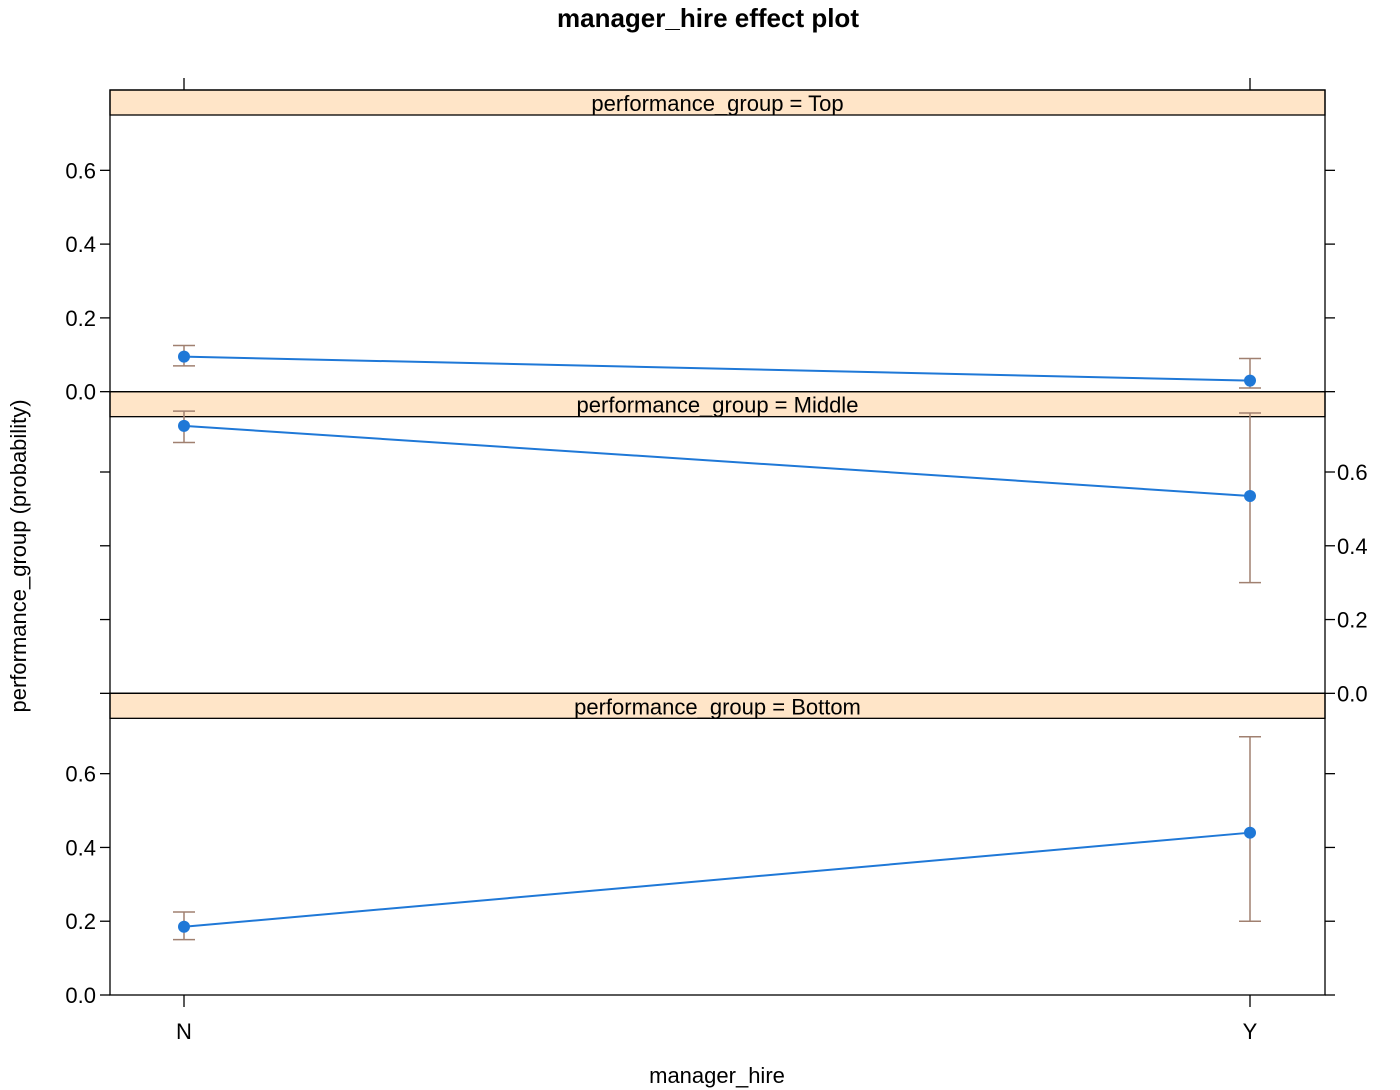 The width and height of the screenshot is (1400, 1090). I want to click on panel-middle-strip-label: performance_group = Middle, so click(718, 405).